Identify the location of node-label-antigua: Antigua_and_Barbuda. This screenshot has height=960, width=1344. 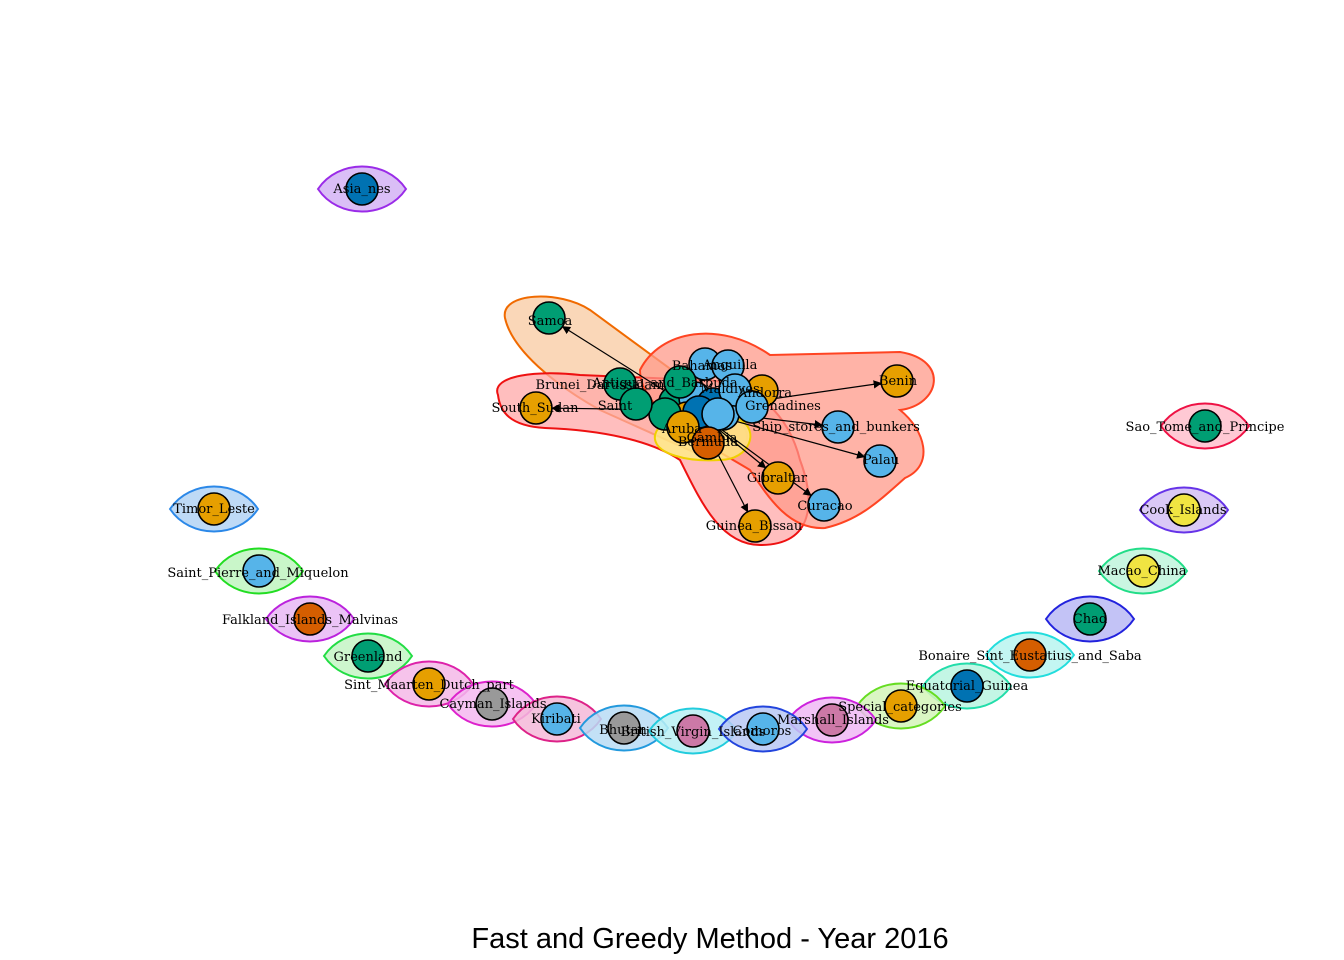
(664, 383).